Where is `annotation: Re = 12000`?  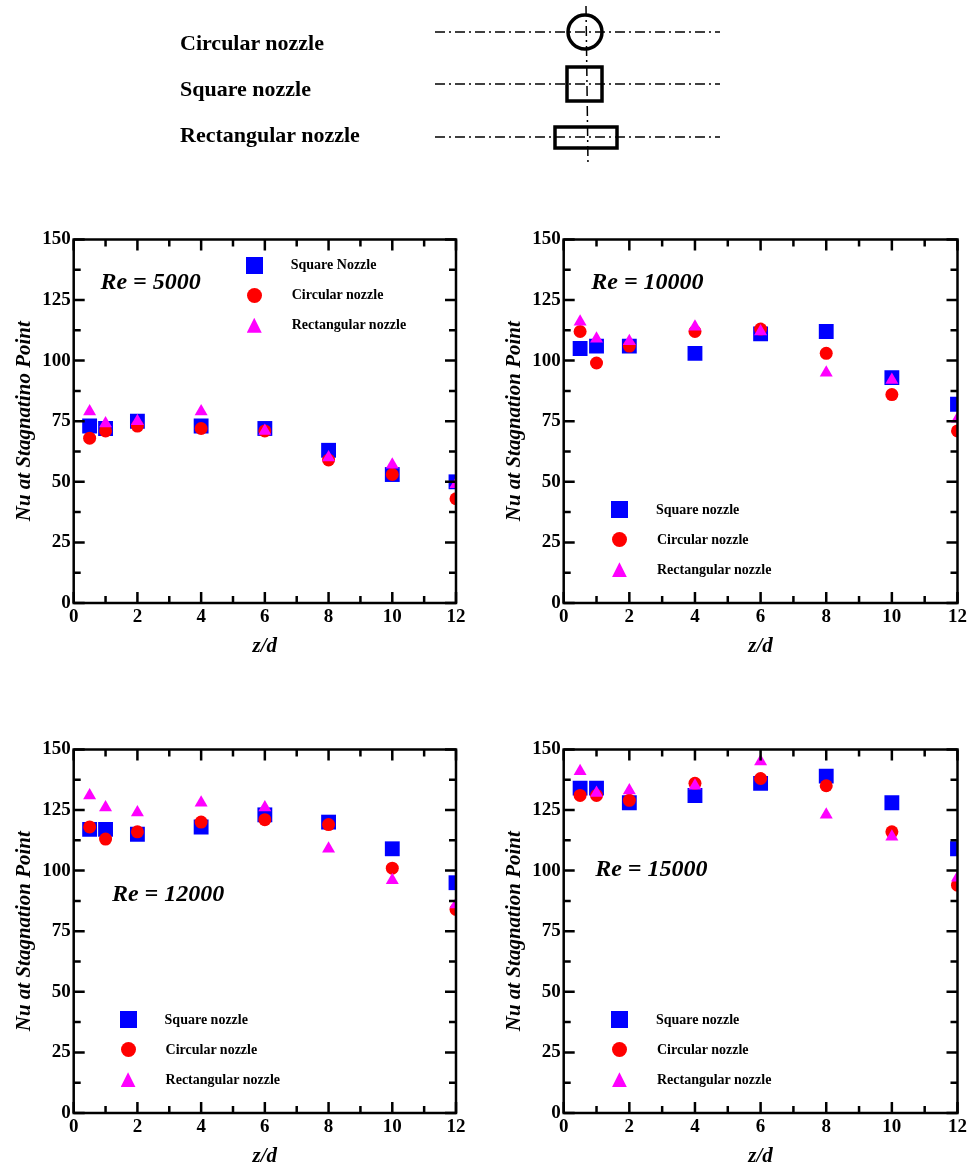 annotation: Re = 12000 is located at coordinates (167, 893).